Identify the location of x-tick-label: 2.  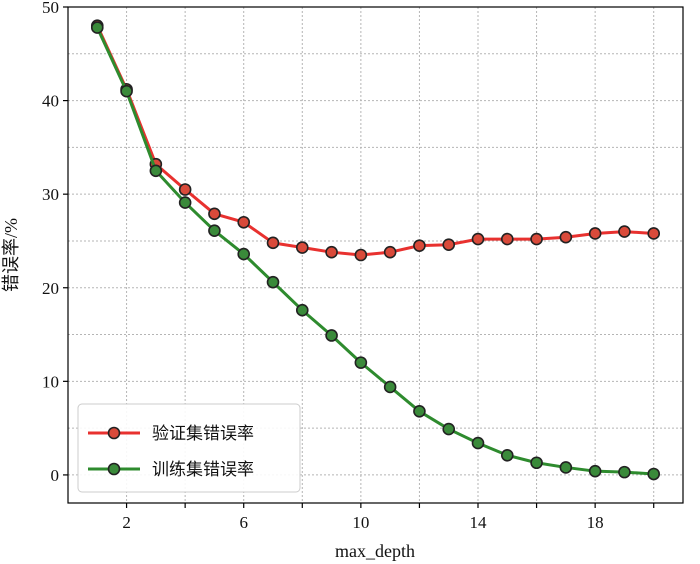
(126, 522).